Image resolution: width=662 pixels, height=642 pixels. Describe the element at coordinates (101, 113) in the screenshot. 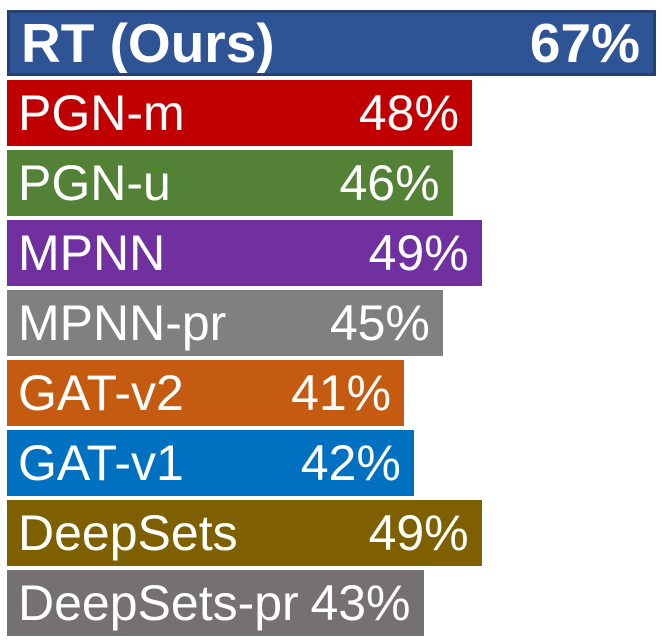

I see `bar-label: PGN-m` at that location.